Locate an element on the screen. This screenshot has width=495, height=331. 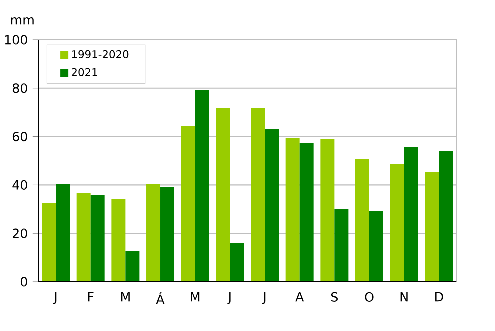
y-axis-title: mm is located at coordinates (22, 21).